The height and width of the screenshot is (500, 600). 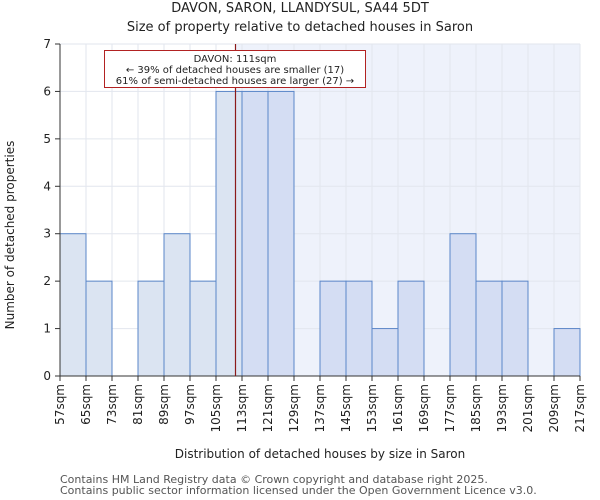 I want to click on bar-177sqm, so click(x=463, y=305).